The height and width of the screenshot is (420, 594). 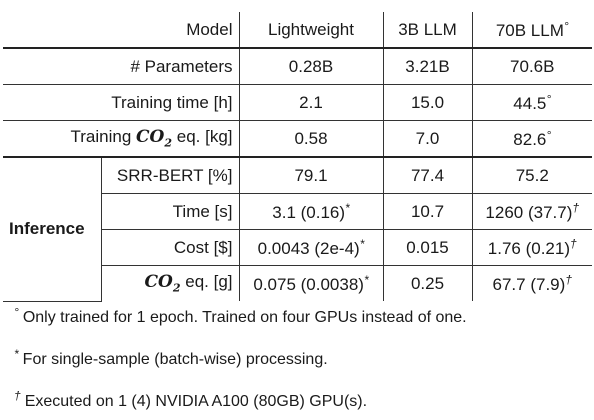 What do you see at coordinates (311, 283) in the screenshot?
I see `cell: 0.075 (0.0038)*` at bounding box center [311, 283].